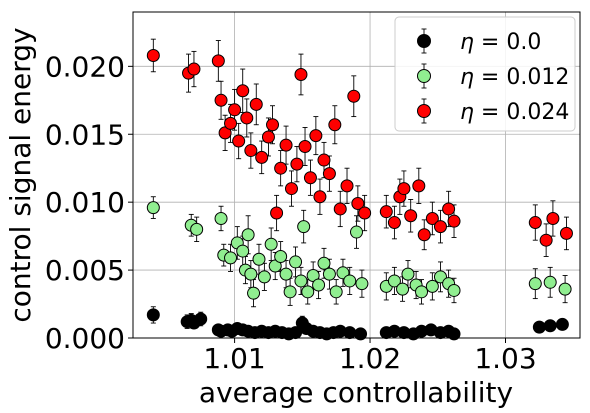 The height and width of the screenshot is (413, 590). I want to click on y-axis-label: control signal energy, so click(20, 174).